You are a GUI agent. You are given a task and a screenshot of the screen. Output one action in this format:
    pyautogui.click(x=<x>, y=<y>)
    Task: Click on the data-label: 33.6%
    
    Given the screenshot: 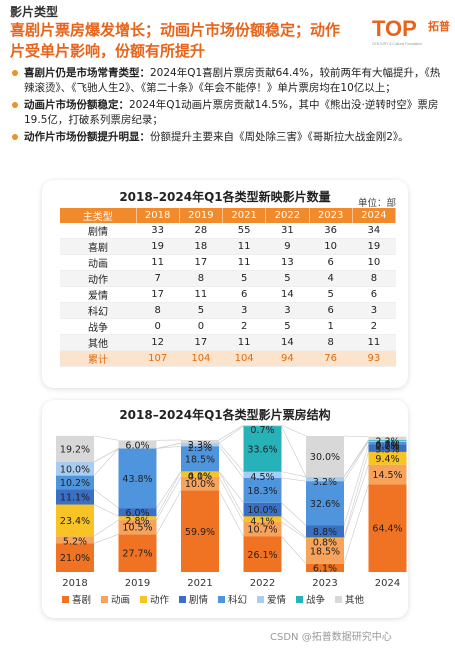 What is the action you would take?
    pyautogui.click(x=262, y=449)
    